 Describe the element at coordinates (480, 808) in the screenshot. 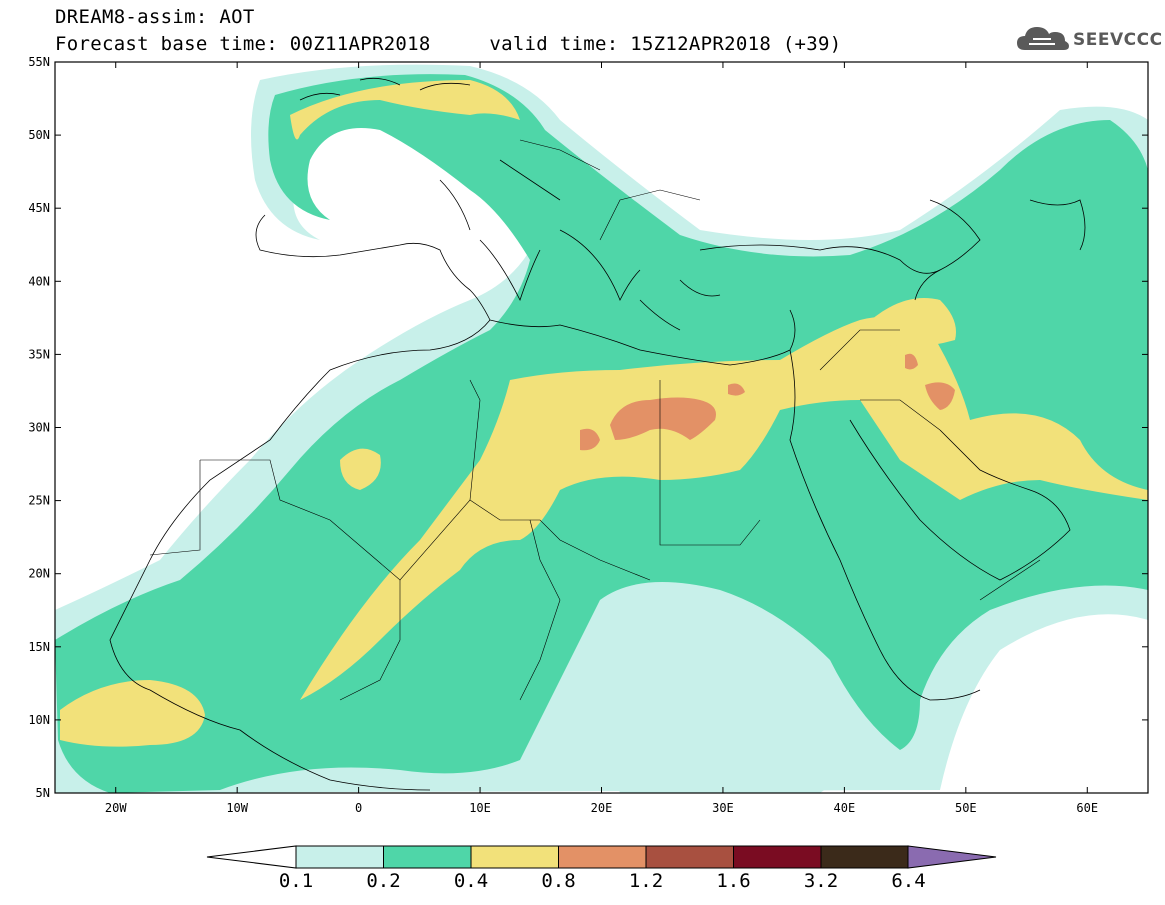

I see `lon-label: 10E` at that location.